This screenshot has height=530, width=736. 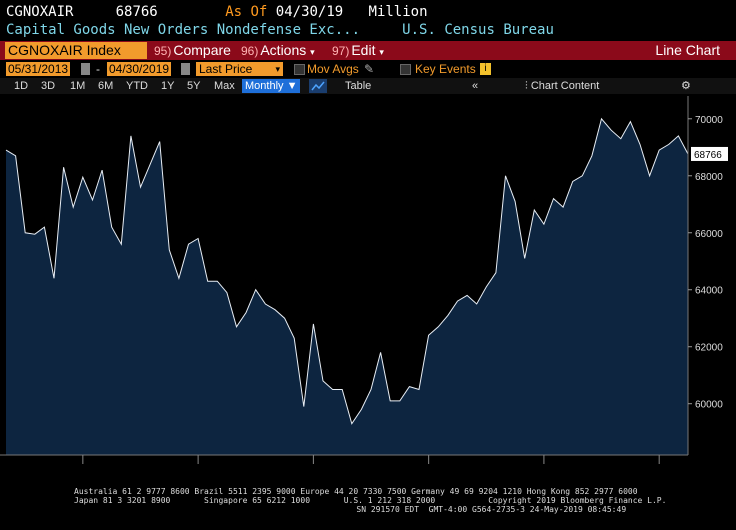 What do you see at coordinates (526, 86) in the screenshot?
I see `chart-icon: ⫶` at bounding box center [526, 86].